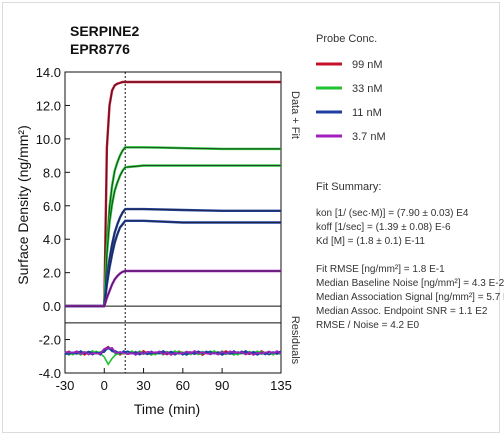 The height and width of the screenshot is (437, 504). I want to click on x-tick-label: -30, so click(65, 385).